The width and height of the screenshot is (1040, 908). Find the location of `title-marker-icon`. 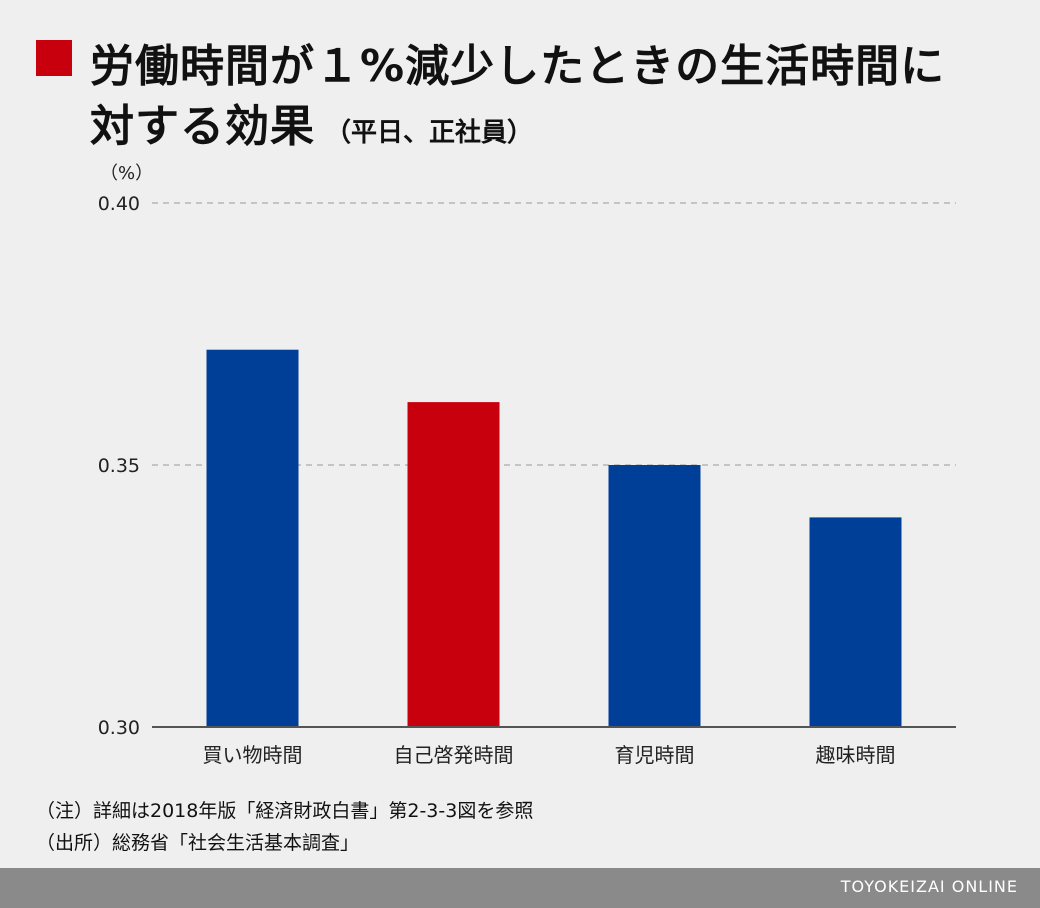

title-marker-icon is located at coordinates (54, 58).